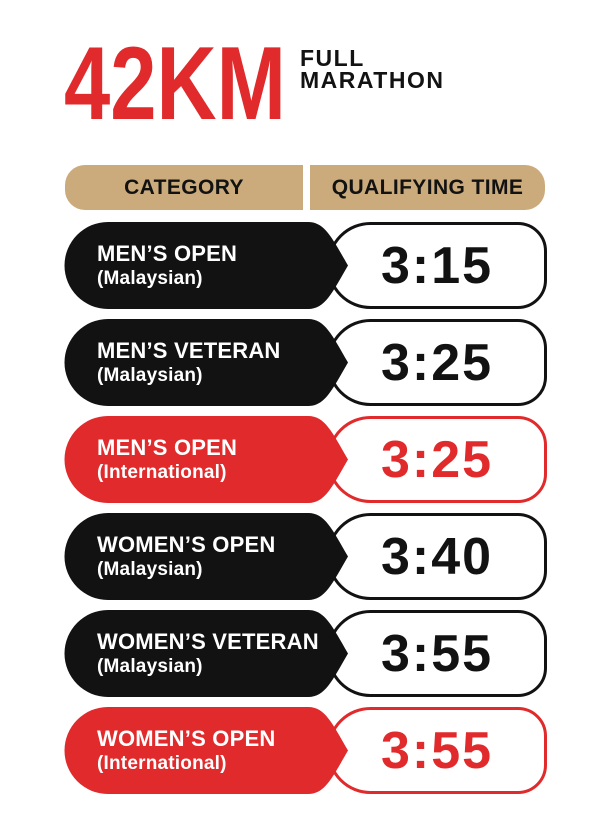 This screenshot has height=834, width=600. Describe the element at coordinates (427, 187) in the screenshot. I see `column-header-qualifying-time: QUALIFYING TIME` at that location.